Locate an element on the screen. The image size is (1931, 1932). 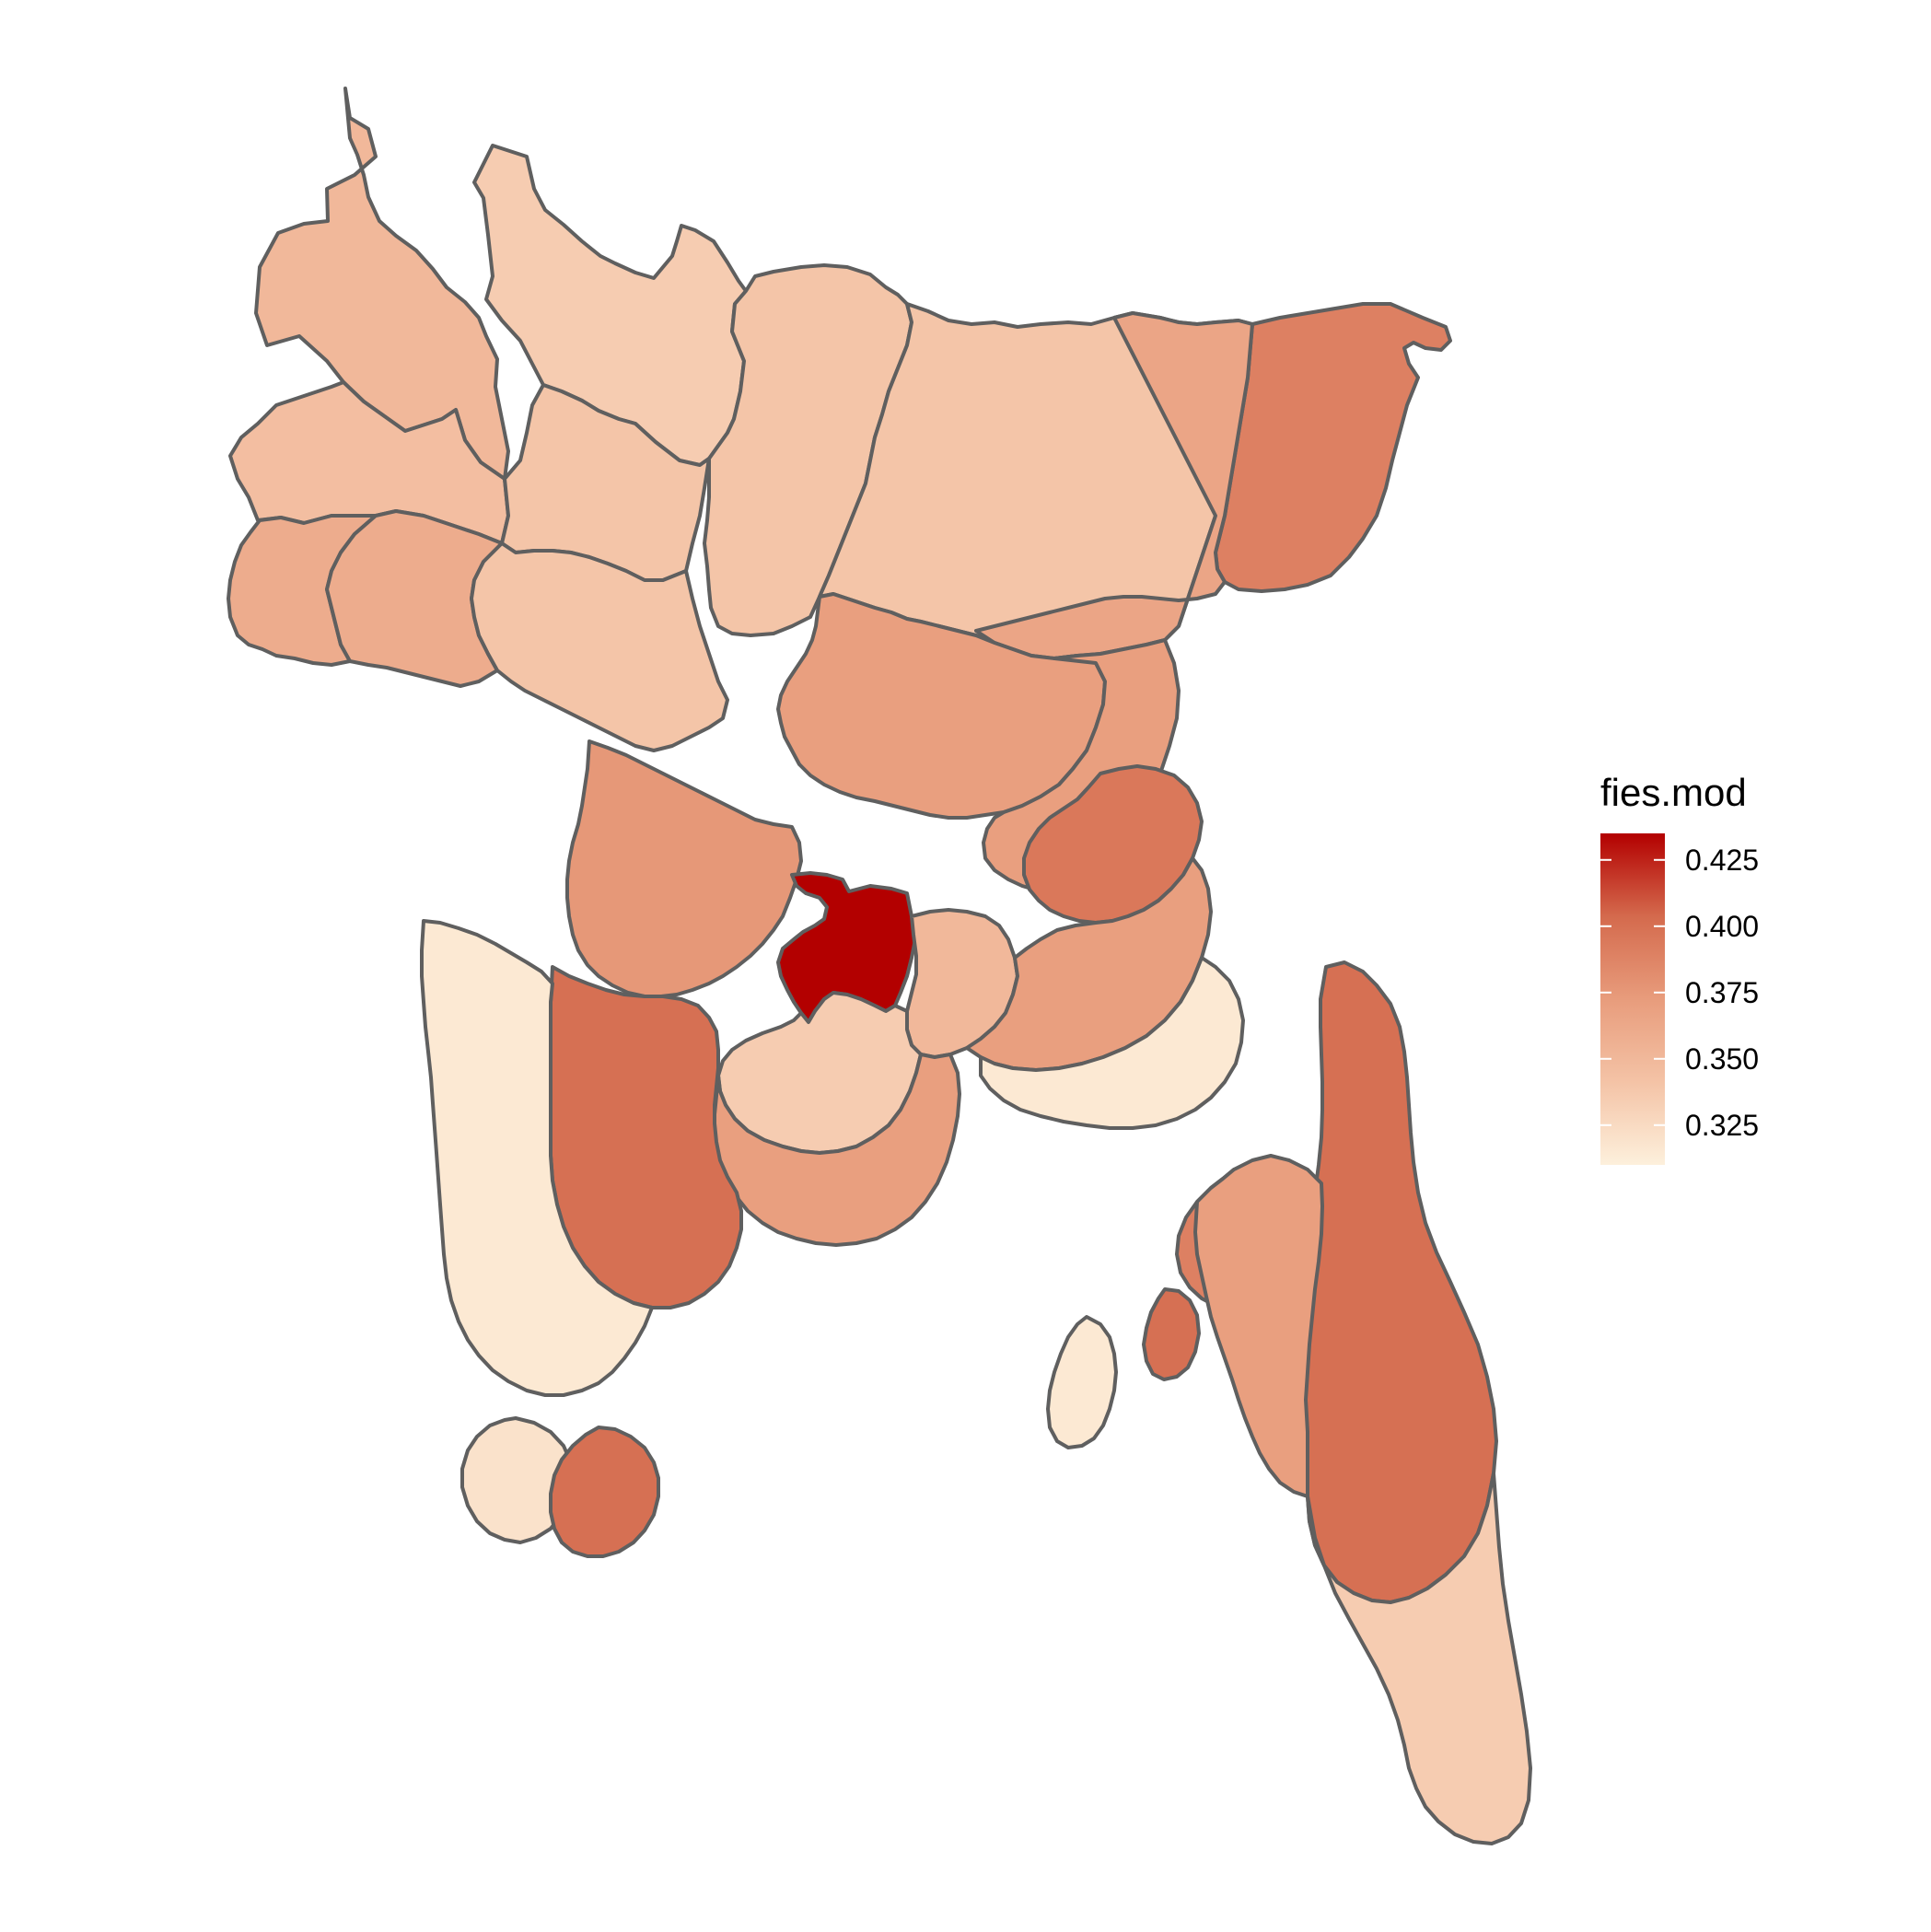
legend-tick-label: 0.375 is located at coordinates (1722, 992).